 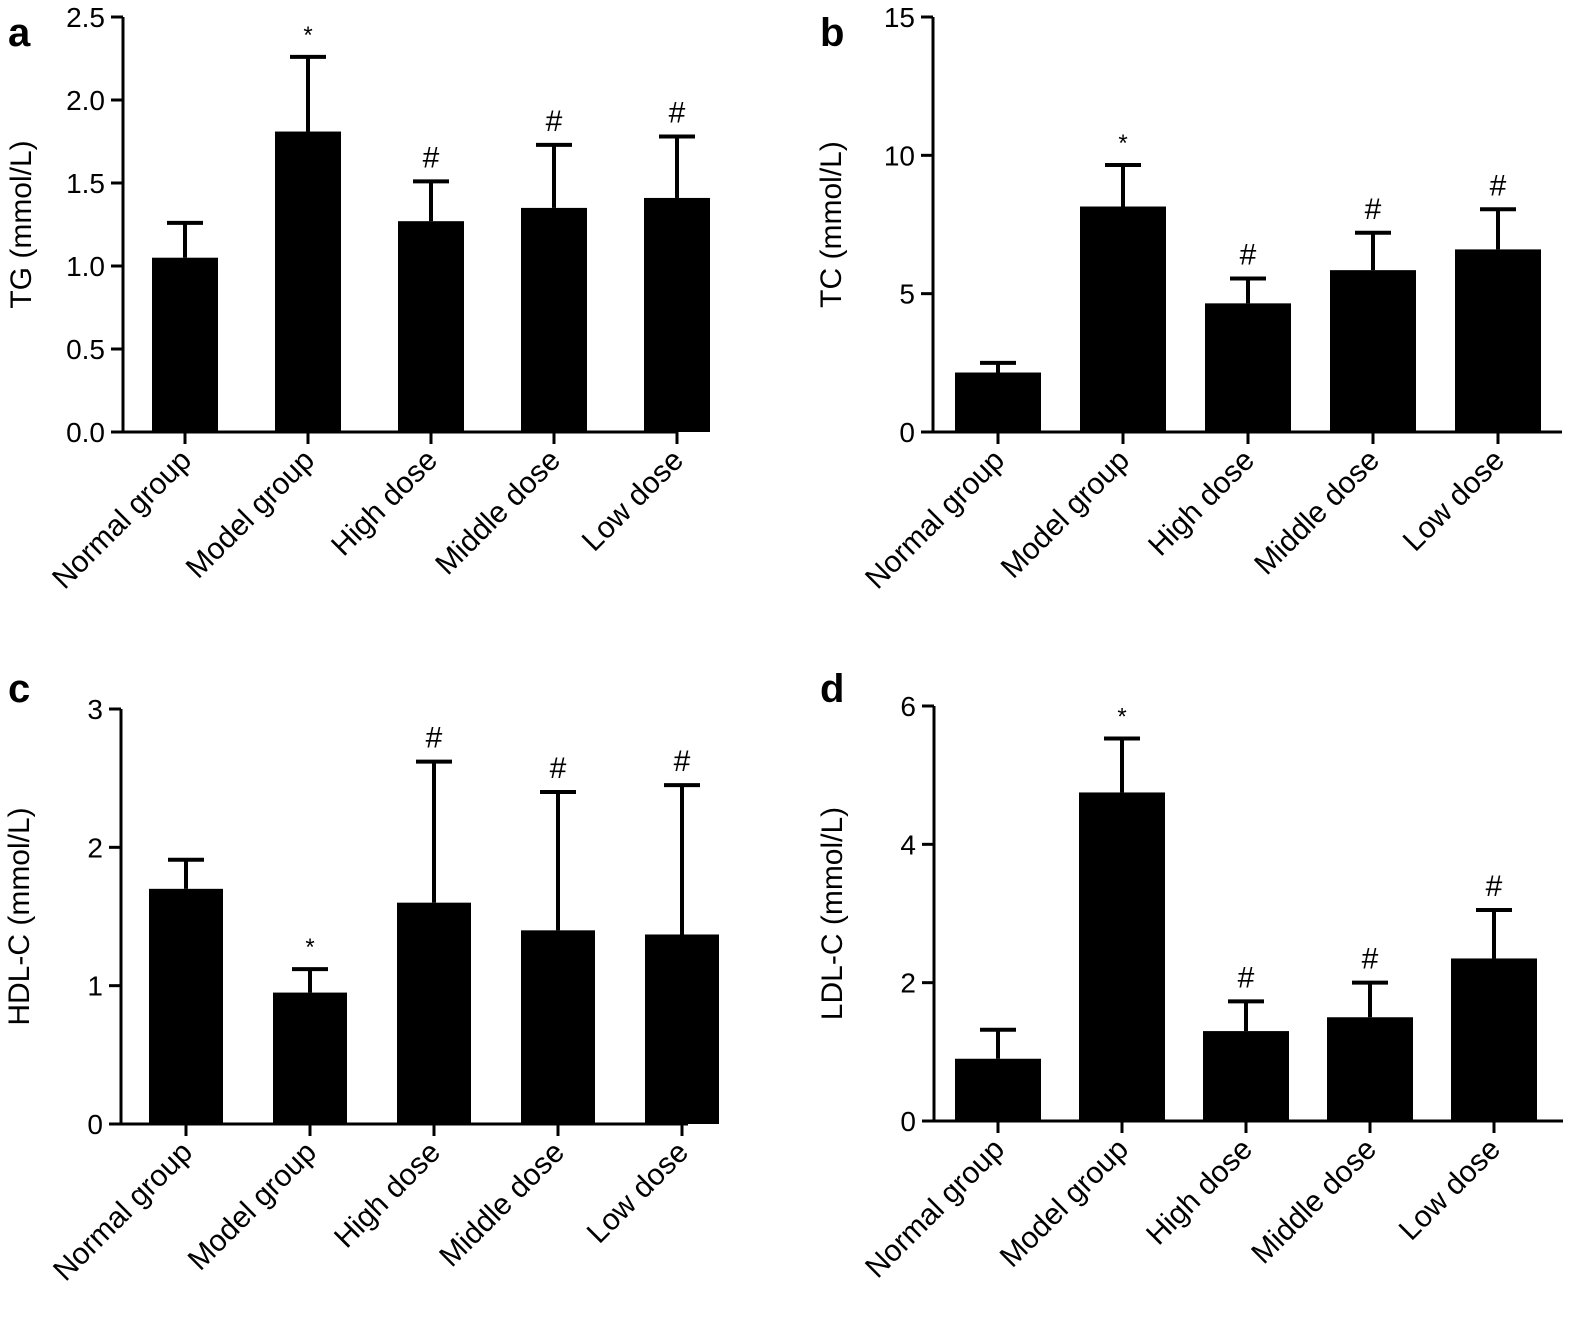 What do you see at coordinates (1065, 514) in the screenshot?
I see `panel-b-x-tick-label: Model group` at bounding box center [1065, 514].